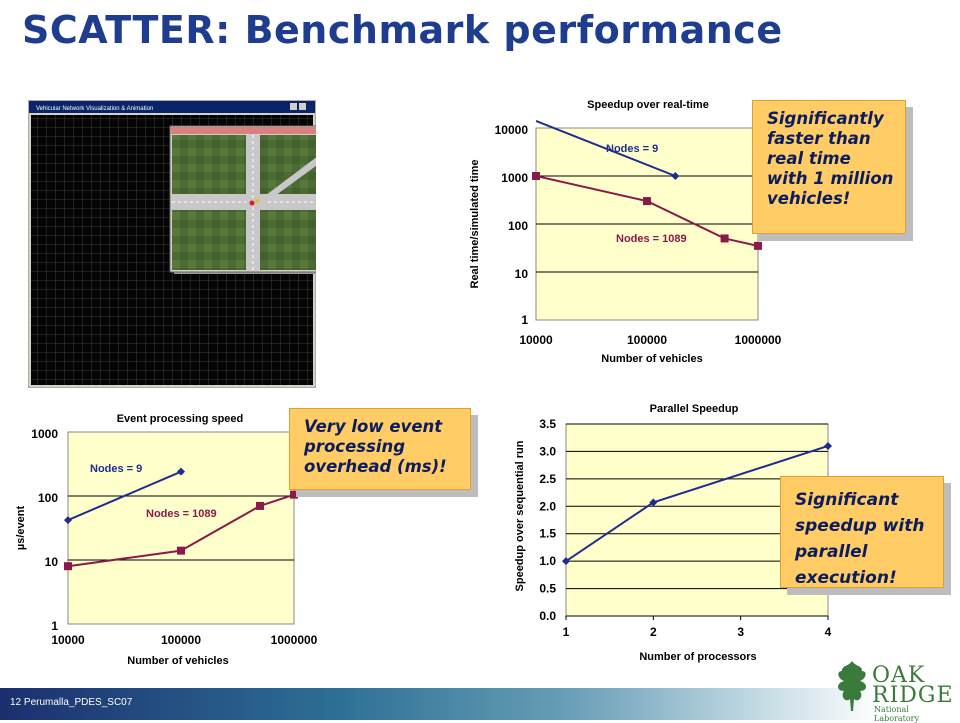 The height and width of the screenshot is (723, 960). Describe the element at coordinates (828, 632) in the screenshot. I see `x-tick-label: 4` at that location.